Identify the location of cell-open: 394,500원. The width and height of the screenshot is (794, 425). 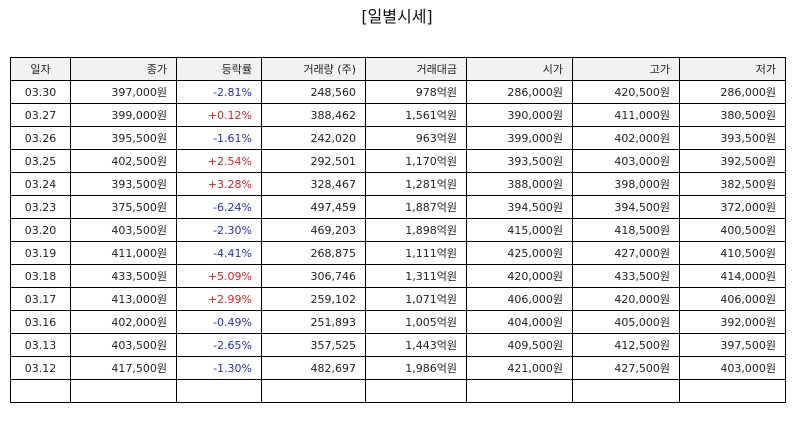
(519, 207).